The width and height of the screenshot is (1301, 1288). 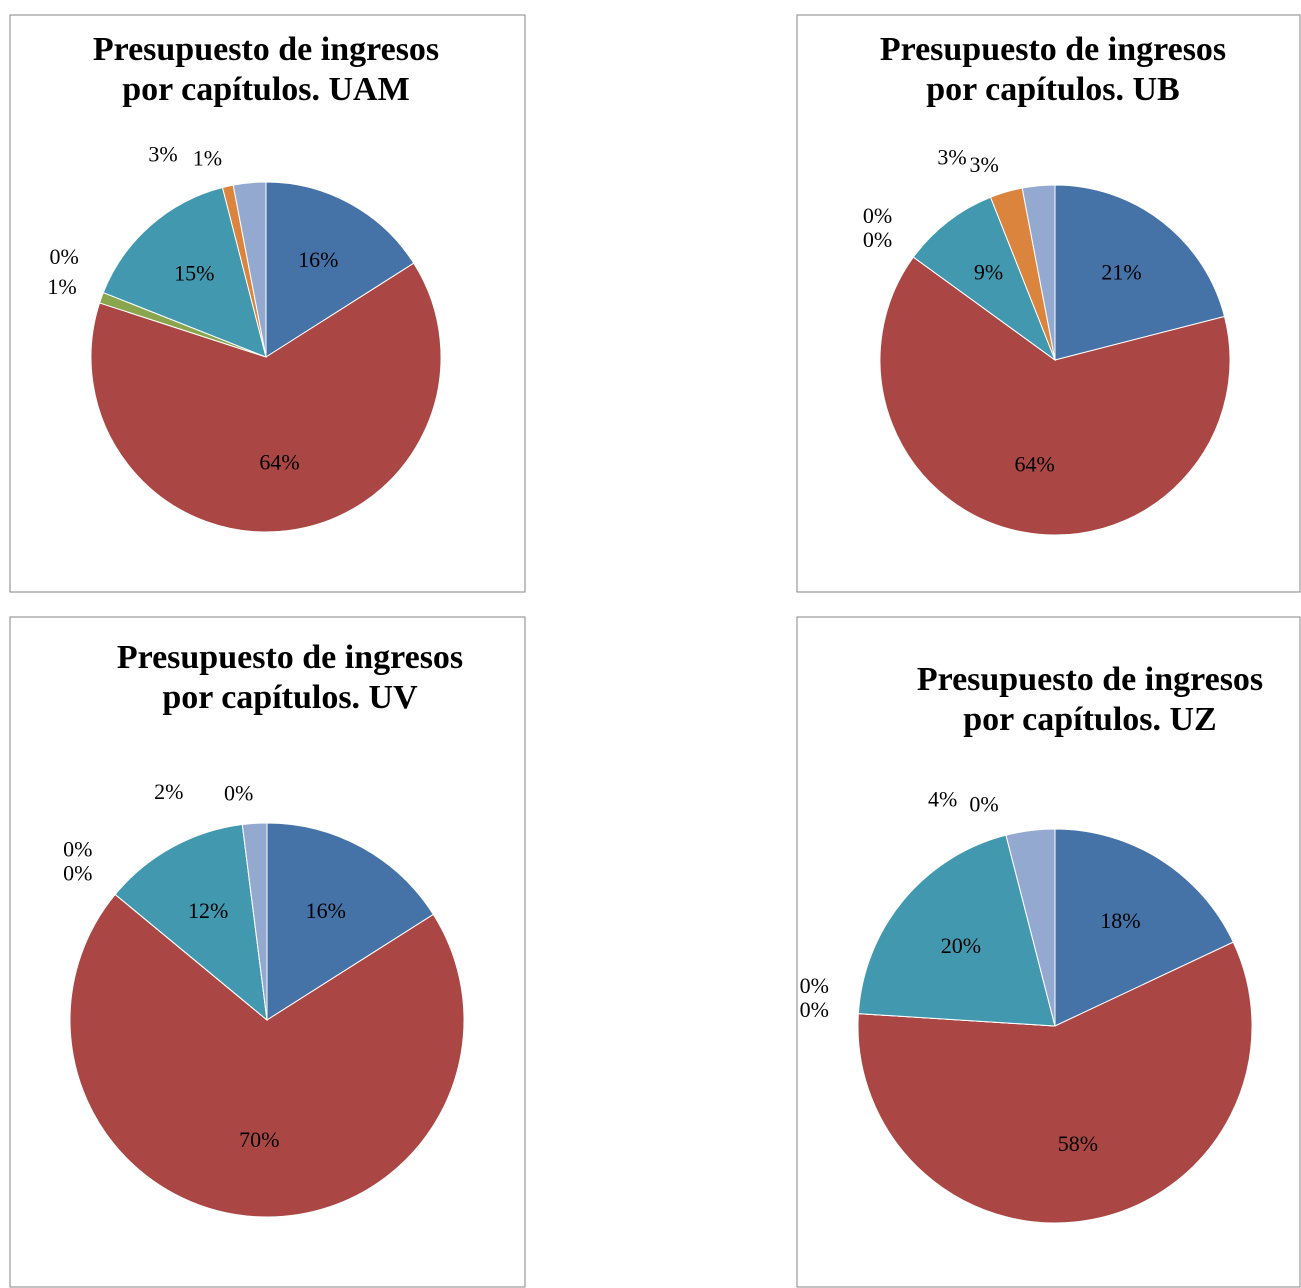 What do you see at coordinates (168, 791) in the screenshot?
I see `data-label: 2%` at bounding box center [168, 791].